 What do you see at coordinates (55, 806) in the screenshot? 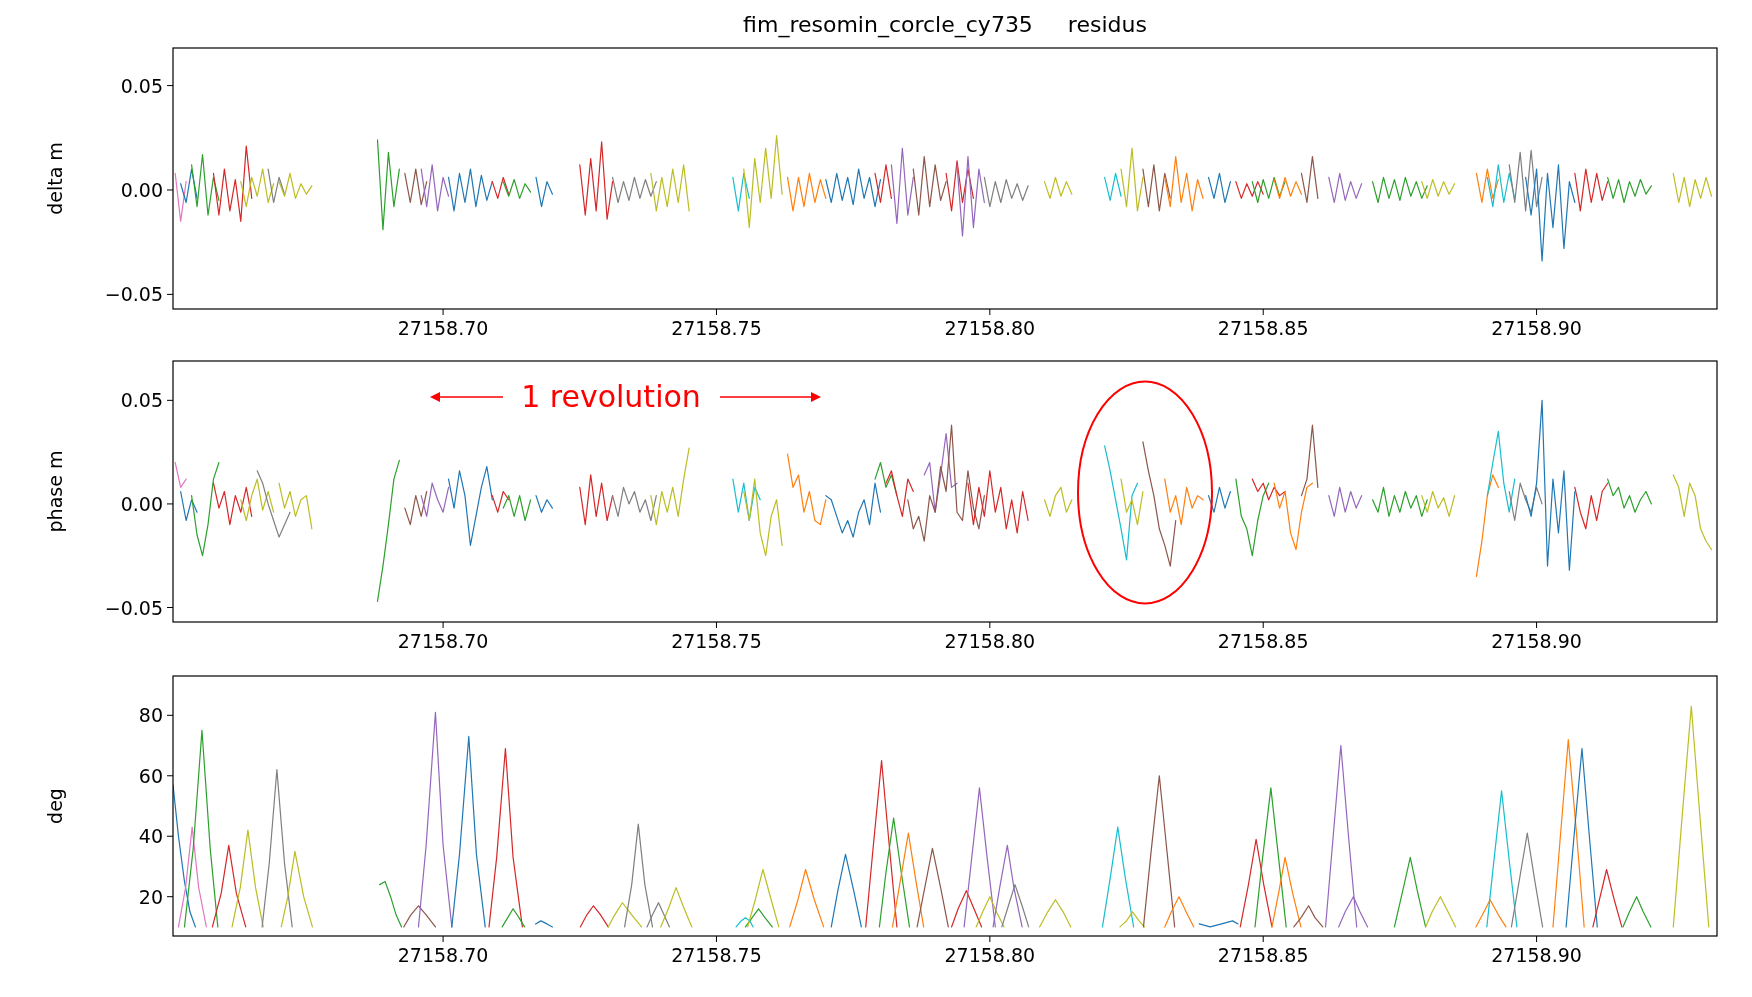
I see `y-axis-title: deg` at bounding box center [55, 806].